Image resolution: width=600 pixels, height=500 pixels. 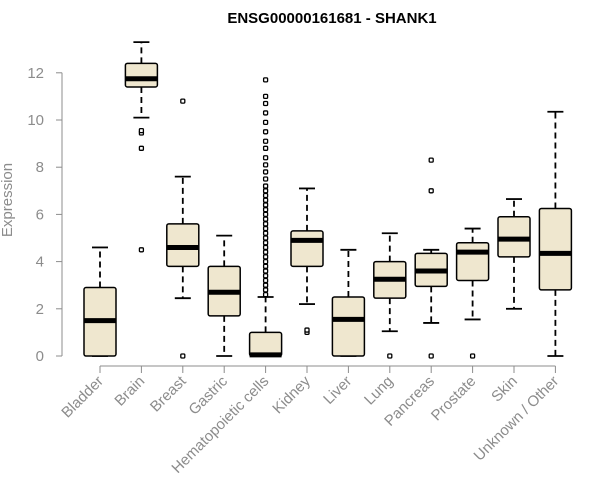 I want to click on y-tick-label: 0, so click(x=40, y=356).